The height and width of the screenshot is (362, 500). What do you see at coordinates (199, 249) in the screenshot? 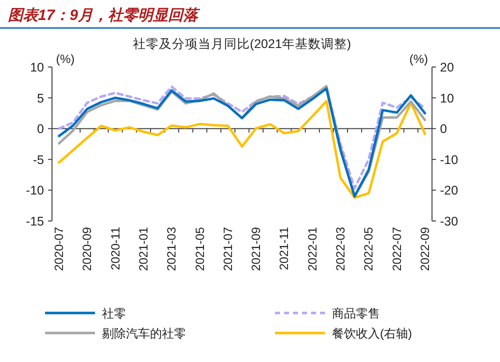
I see `x-tick-label: 2021-05` at bounding box center [199, 249].